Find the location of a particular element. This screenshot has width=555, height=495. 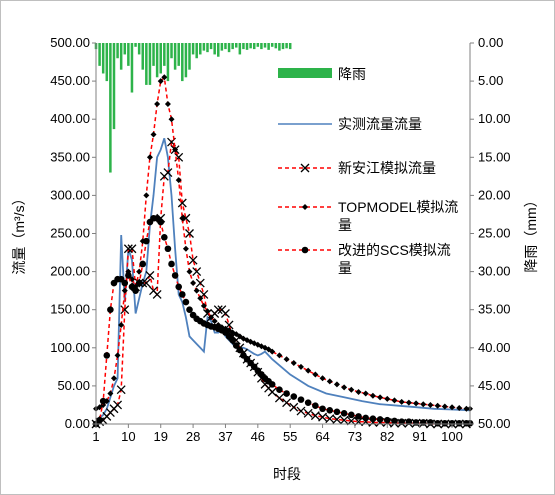

x-tick-label: 82 is located at coordinates (387, 436).